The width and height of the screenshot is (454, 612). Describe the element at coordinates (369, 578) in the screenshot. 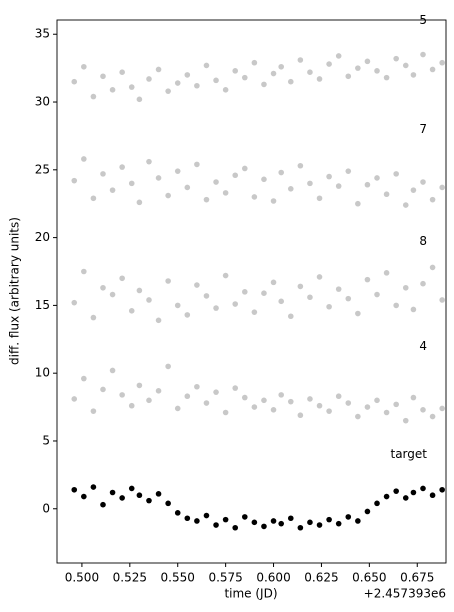

I see `x-tick-label: 0.650` at that location.